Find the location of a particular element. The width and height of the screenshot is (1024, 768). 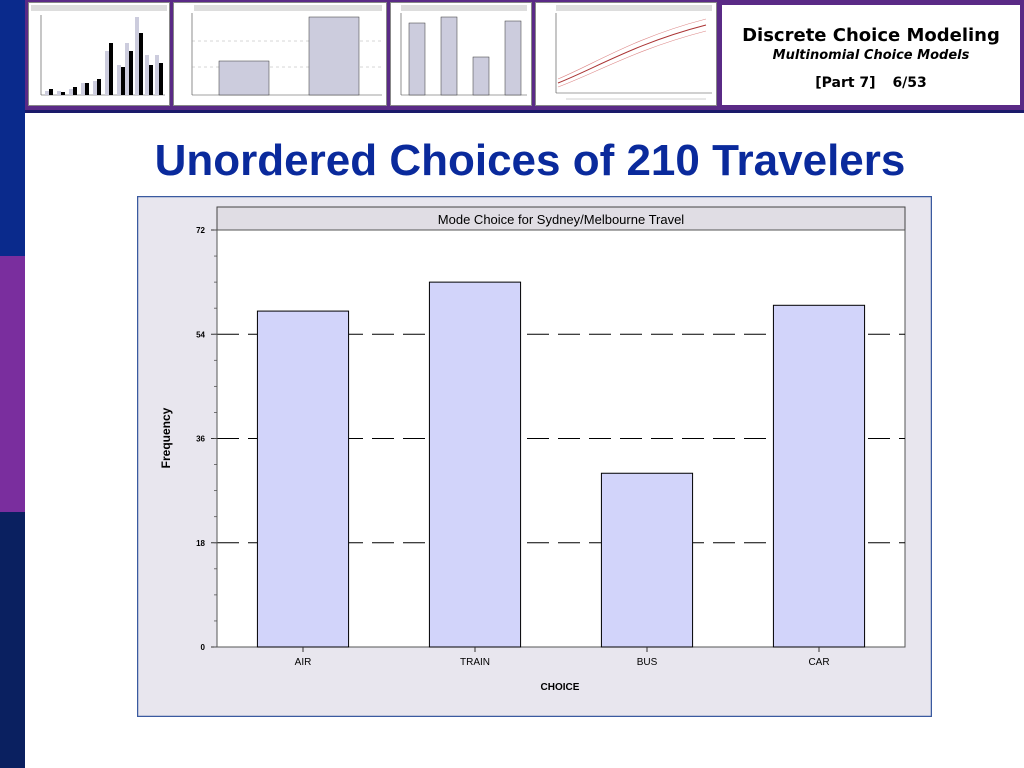

side-band-navy is located at coordinates (12, 640).